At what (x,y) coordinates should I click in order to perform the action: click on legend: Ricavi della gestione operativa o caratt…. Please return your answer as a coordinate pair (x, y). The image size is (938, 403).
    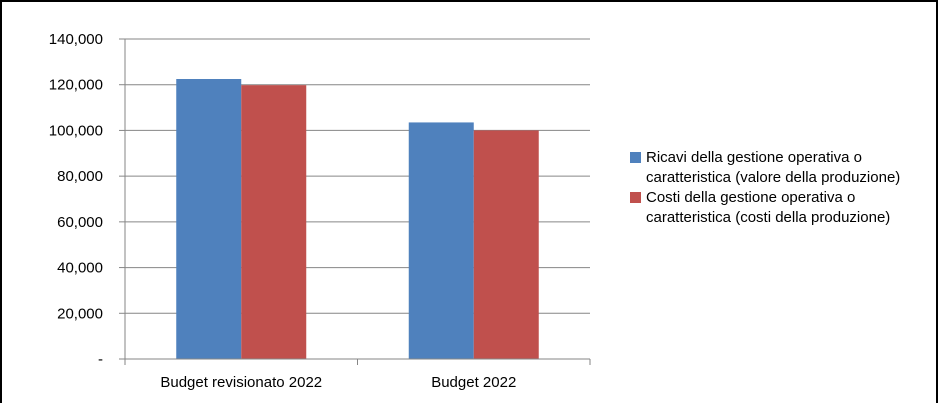
    Looking at the image, I should click on (780, 188).